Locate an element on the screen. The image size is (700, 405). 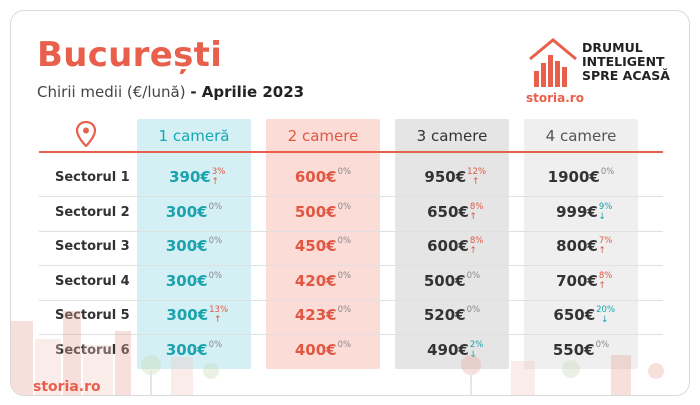
house-chart-icon is located at coordinates (553, 62).